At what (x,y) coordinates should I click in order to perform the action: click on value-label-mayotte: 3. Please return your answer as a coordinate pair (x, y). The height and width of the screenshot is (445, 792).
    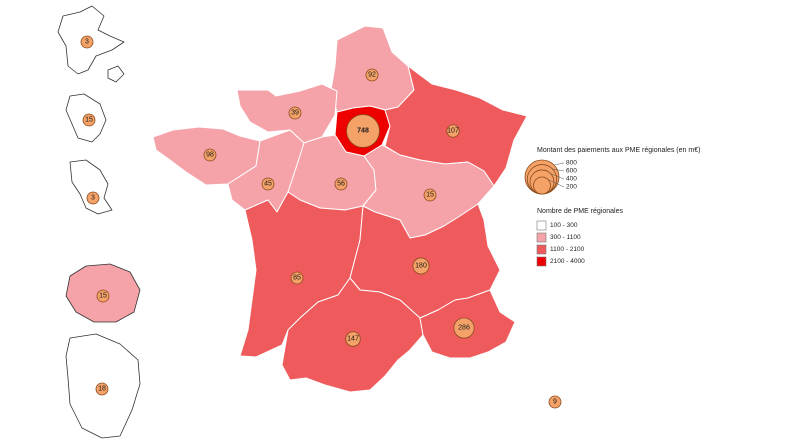
    Looking at the image, I should click on (93, 198).